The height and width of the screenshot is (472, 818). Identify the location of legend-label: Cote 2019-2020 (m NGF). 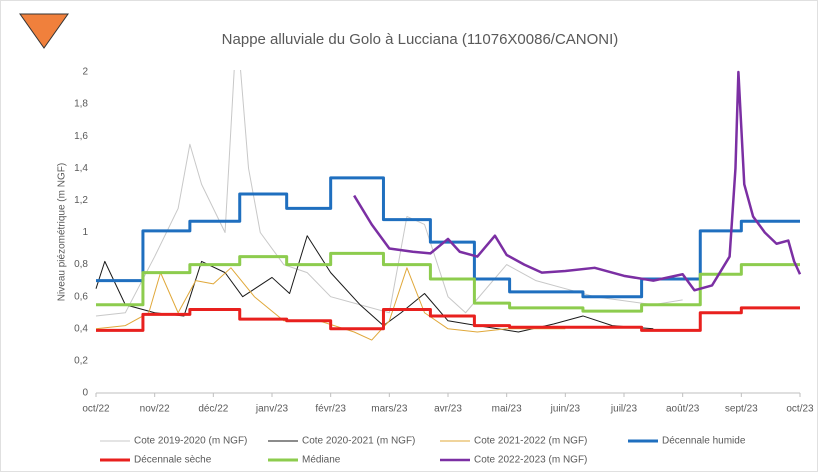
(190, 441).